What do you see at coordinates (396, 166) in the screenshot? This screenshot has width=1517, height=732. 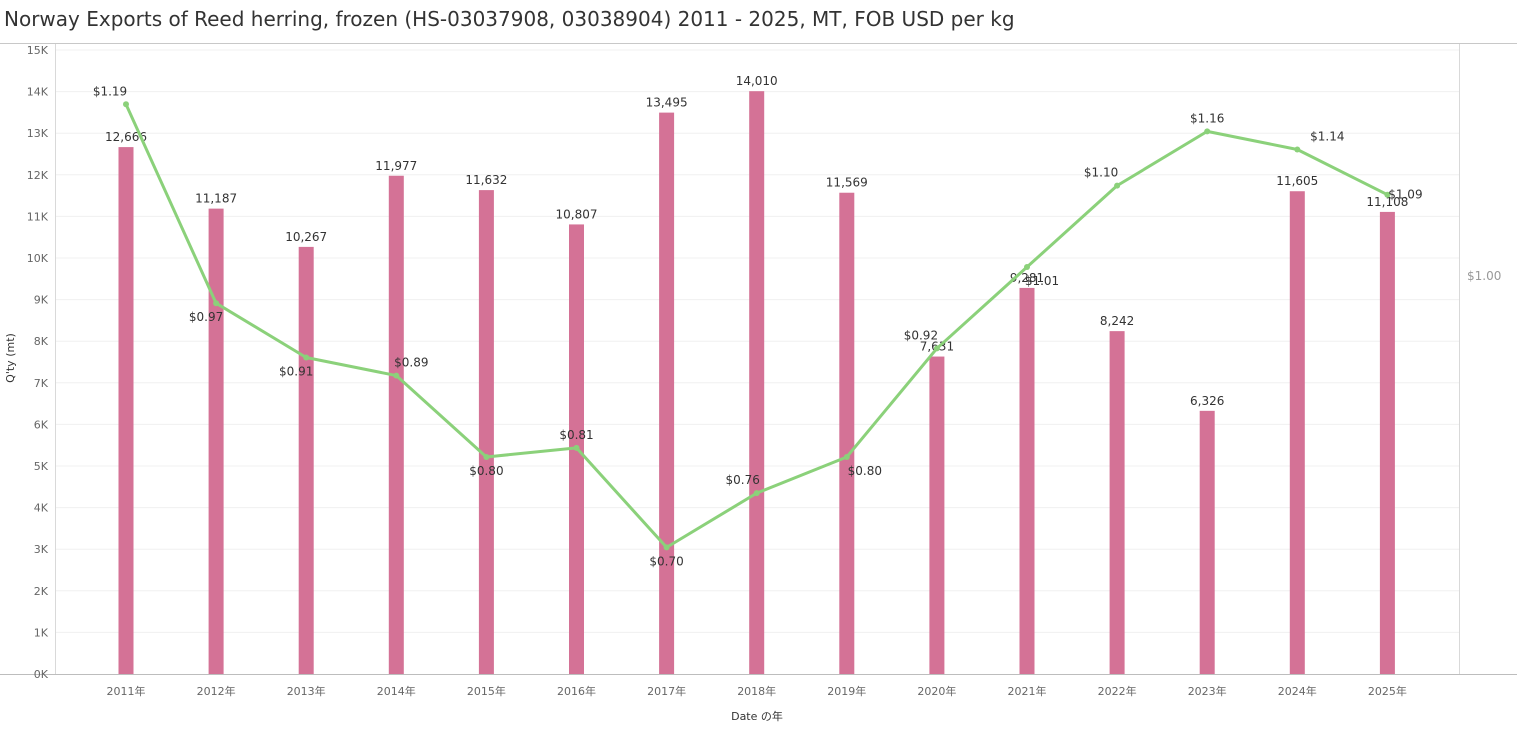 I see `bar-value-label: 11,977` at bounding box center [396, 166].